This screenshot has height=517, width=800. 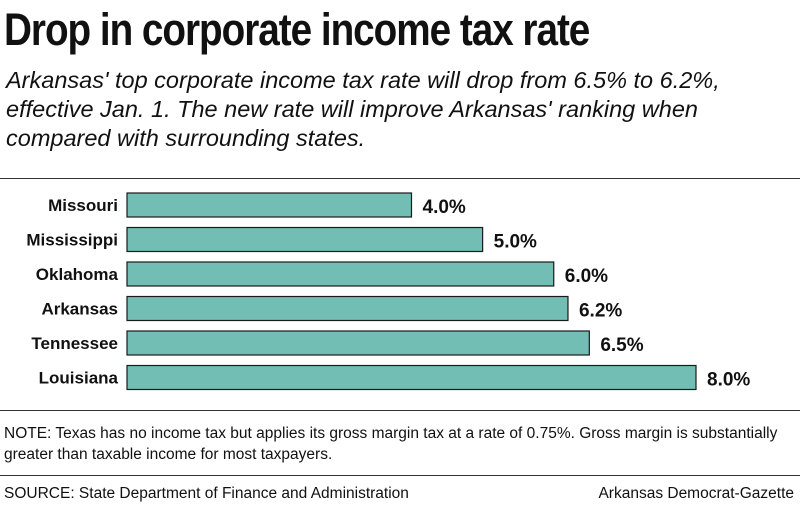 I want to click on category-label: Tennessee, so click(x=74, y=343).